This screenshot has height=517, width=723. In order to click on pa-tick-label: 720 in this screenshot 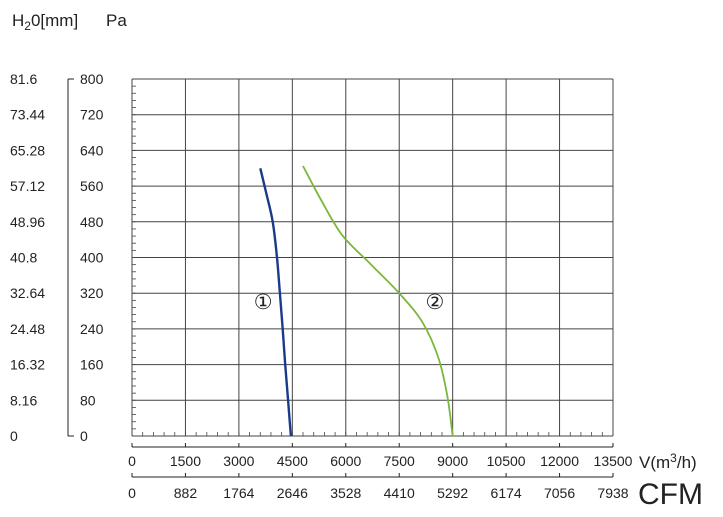, I will do `click(92, 115)`.